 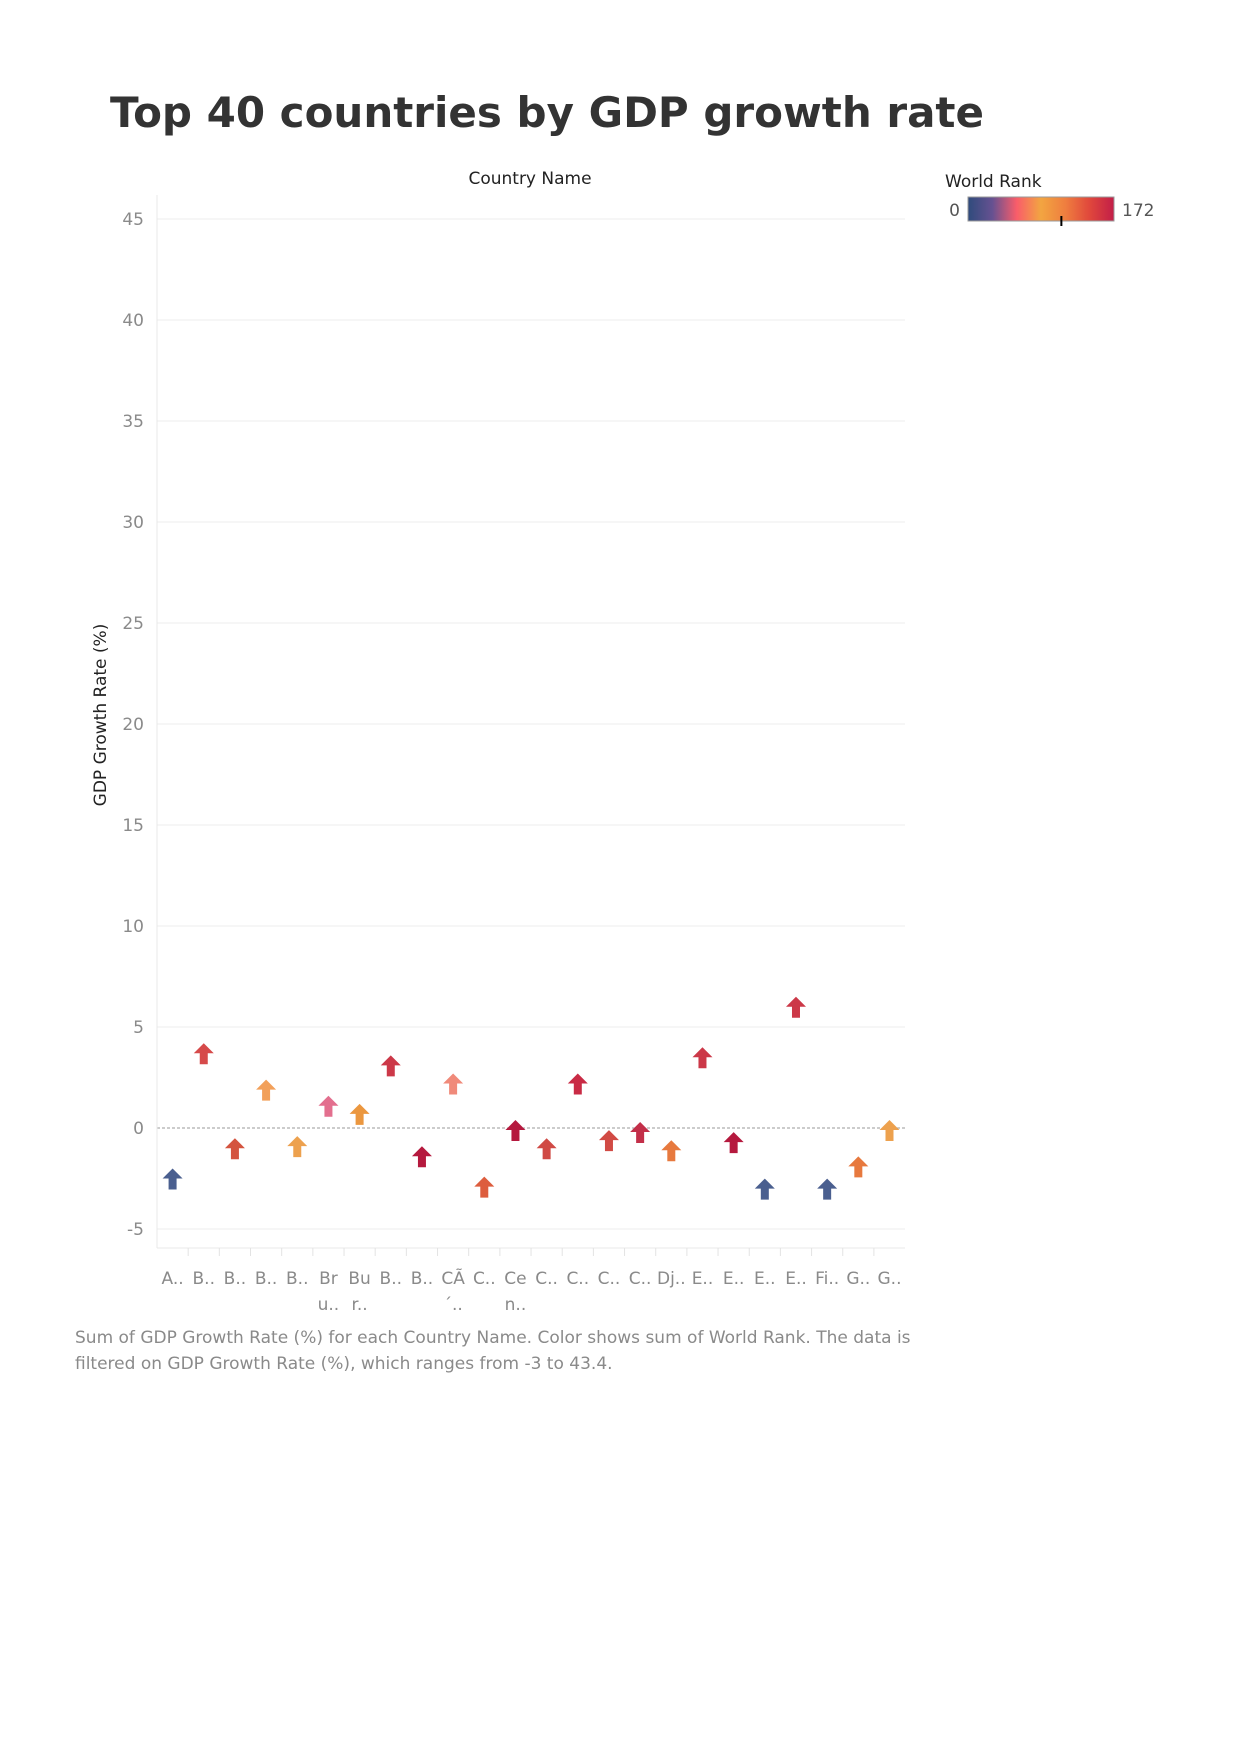 What do you see at coordinates (133, 624) in the screenshot?
I see `y-tick-label: 25` at bounding box center [133, 624].